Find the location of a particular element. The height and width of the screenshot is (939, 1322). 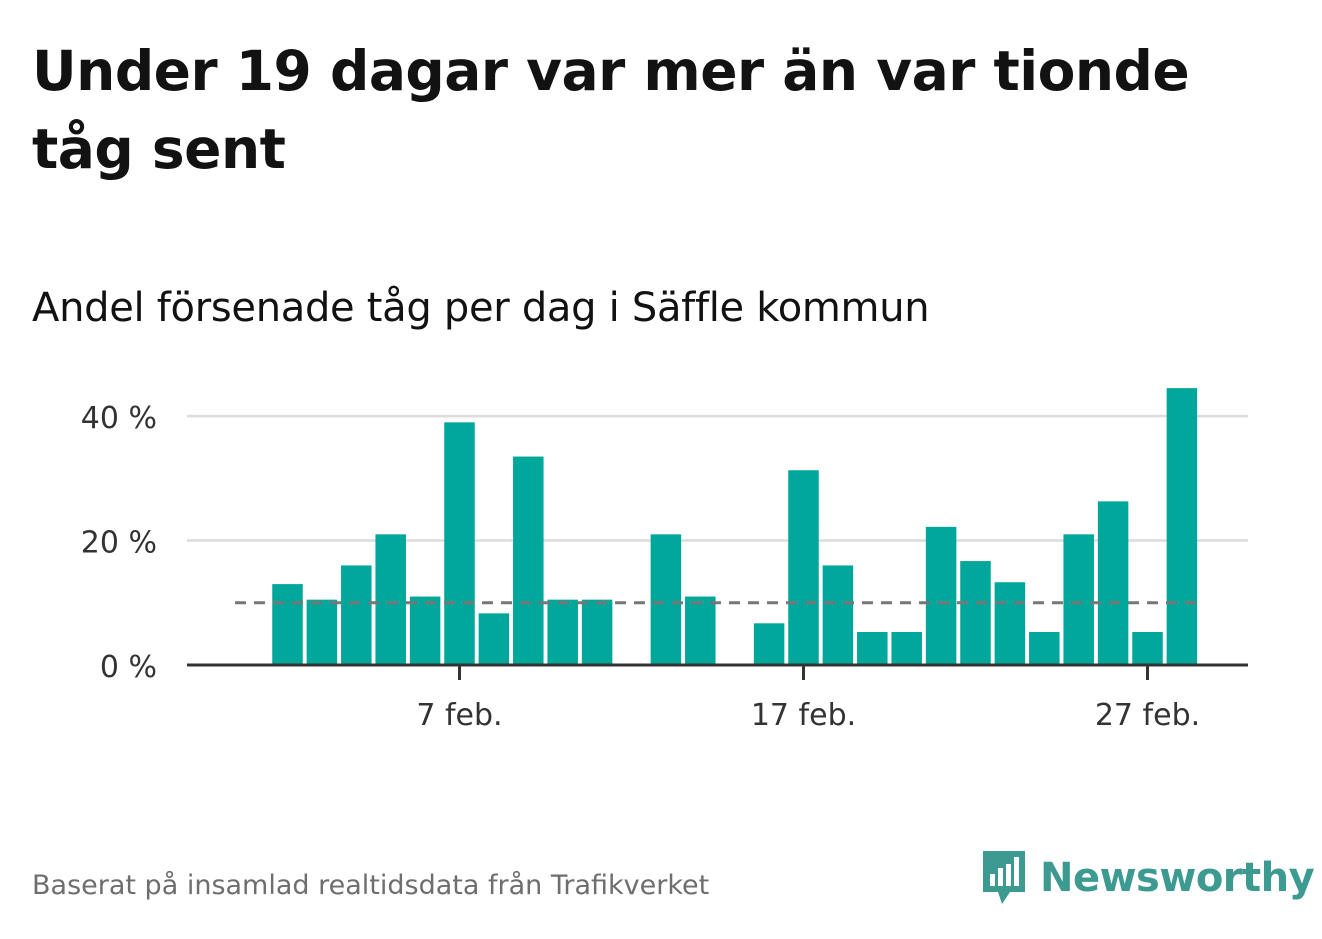

x-axis-labels: 7 feb. 17 feb. 27 feb. is located at coordinates (808, 715).